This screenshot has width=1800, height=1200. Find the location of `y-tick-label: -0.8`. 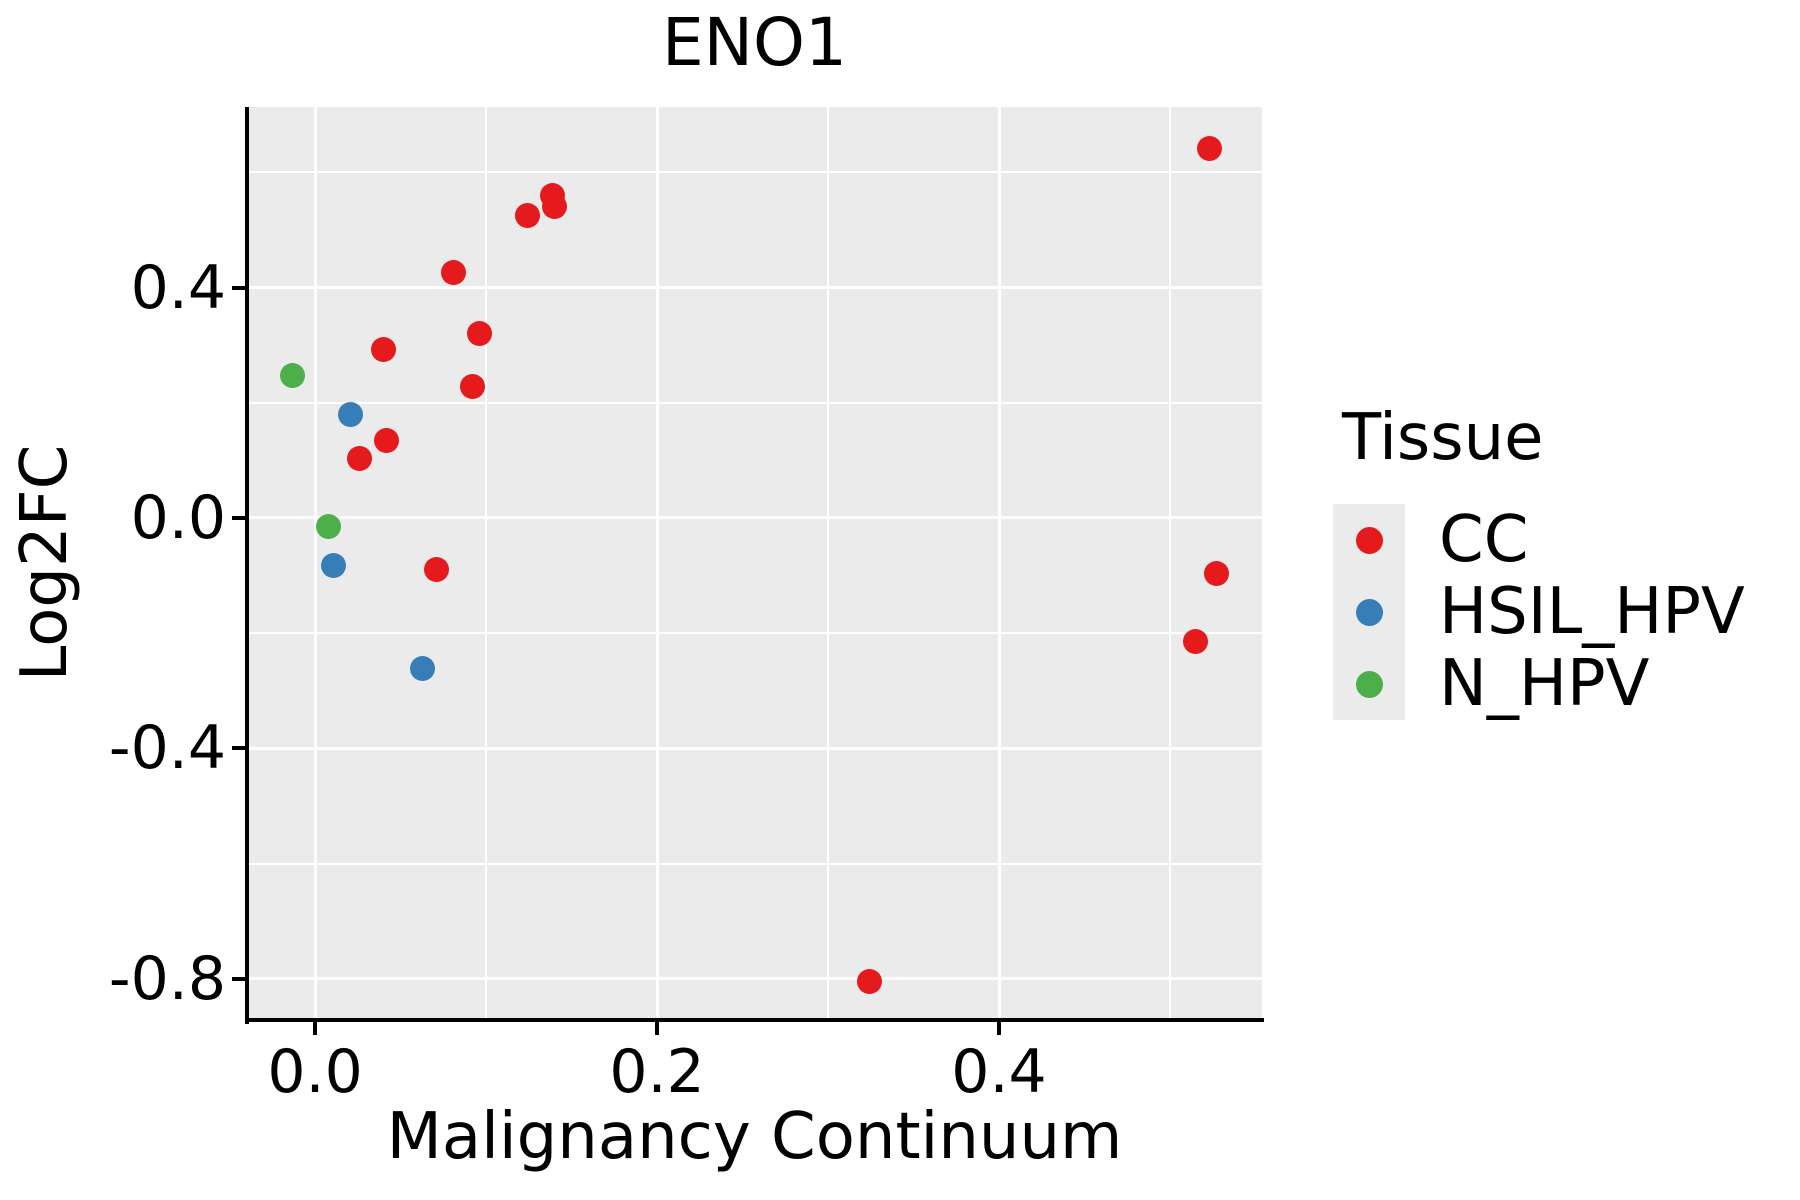

y-tick-label: -0.8 is located at coordinates (167, 978).